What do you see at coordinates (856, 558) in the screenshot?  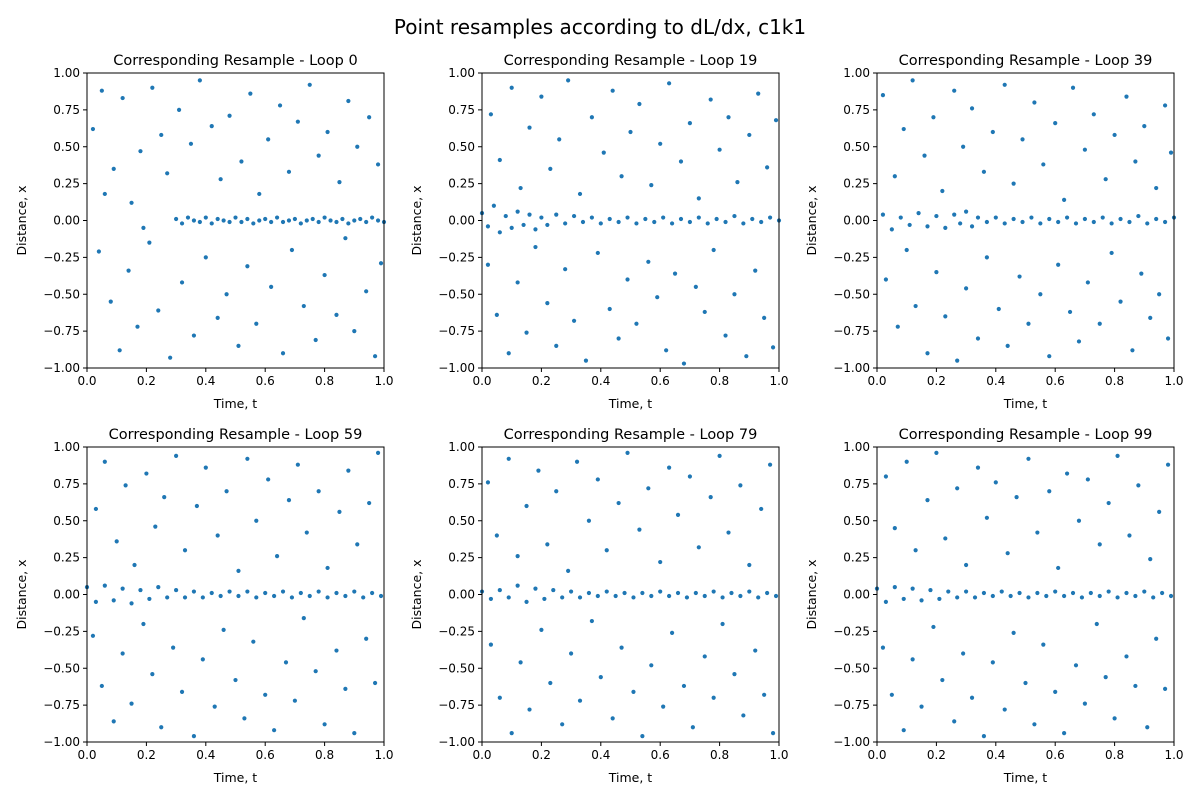 I see `y-tick-label: 0.25` at bounding box center [856, 558].